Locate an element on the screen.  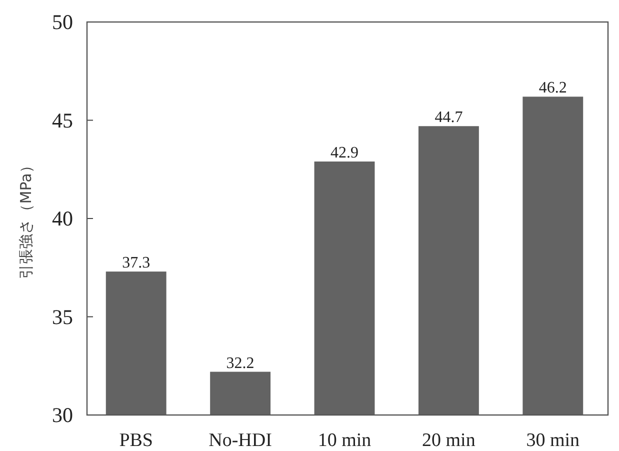
data-label: 32.2 is located at coordinates (240, 363).